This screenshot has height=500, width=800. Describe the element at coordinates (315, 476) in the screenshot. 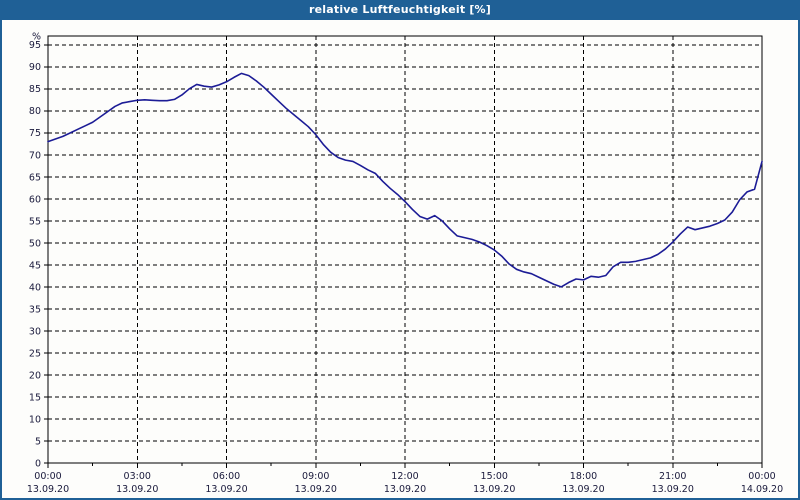

I see `x-axis-time-label: 09:00` at that location.